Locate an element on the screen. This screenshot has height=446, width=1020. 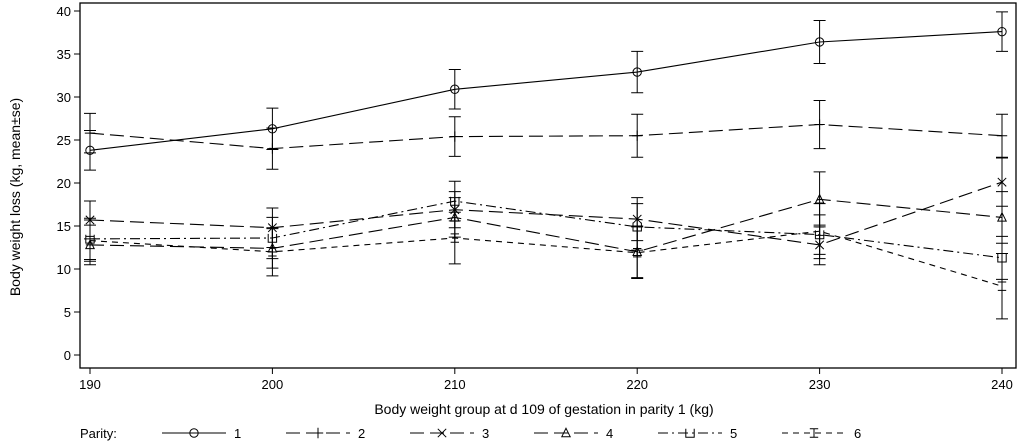
x-tick-label: 200 is located at coordinates (273, 384).